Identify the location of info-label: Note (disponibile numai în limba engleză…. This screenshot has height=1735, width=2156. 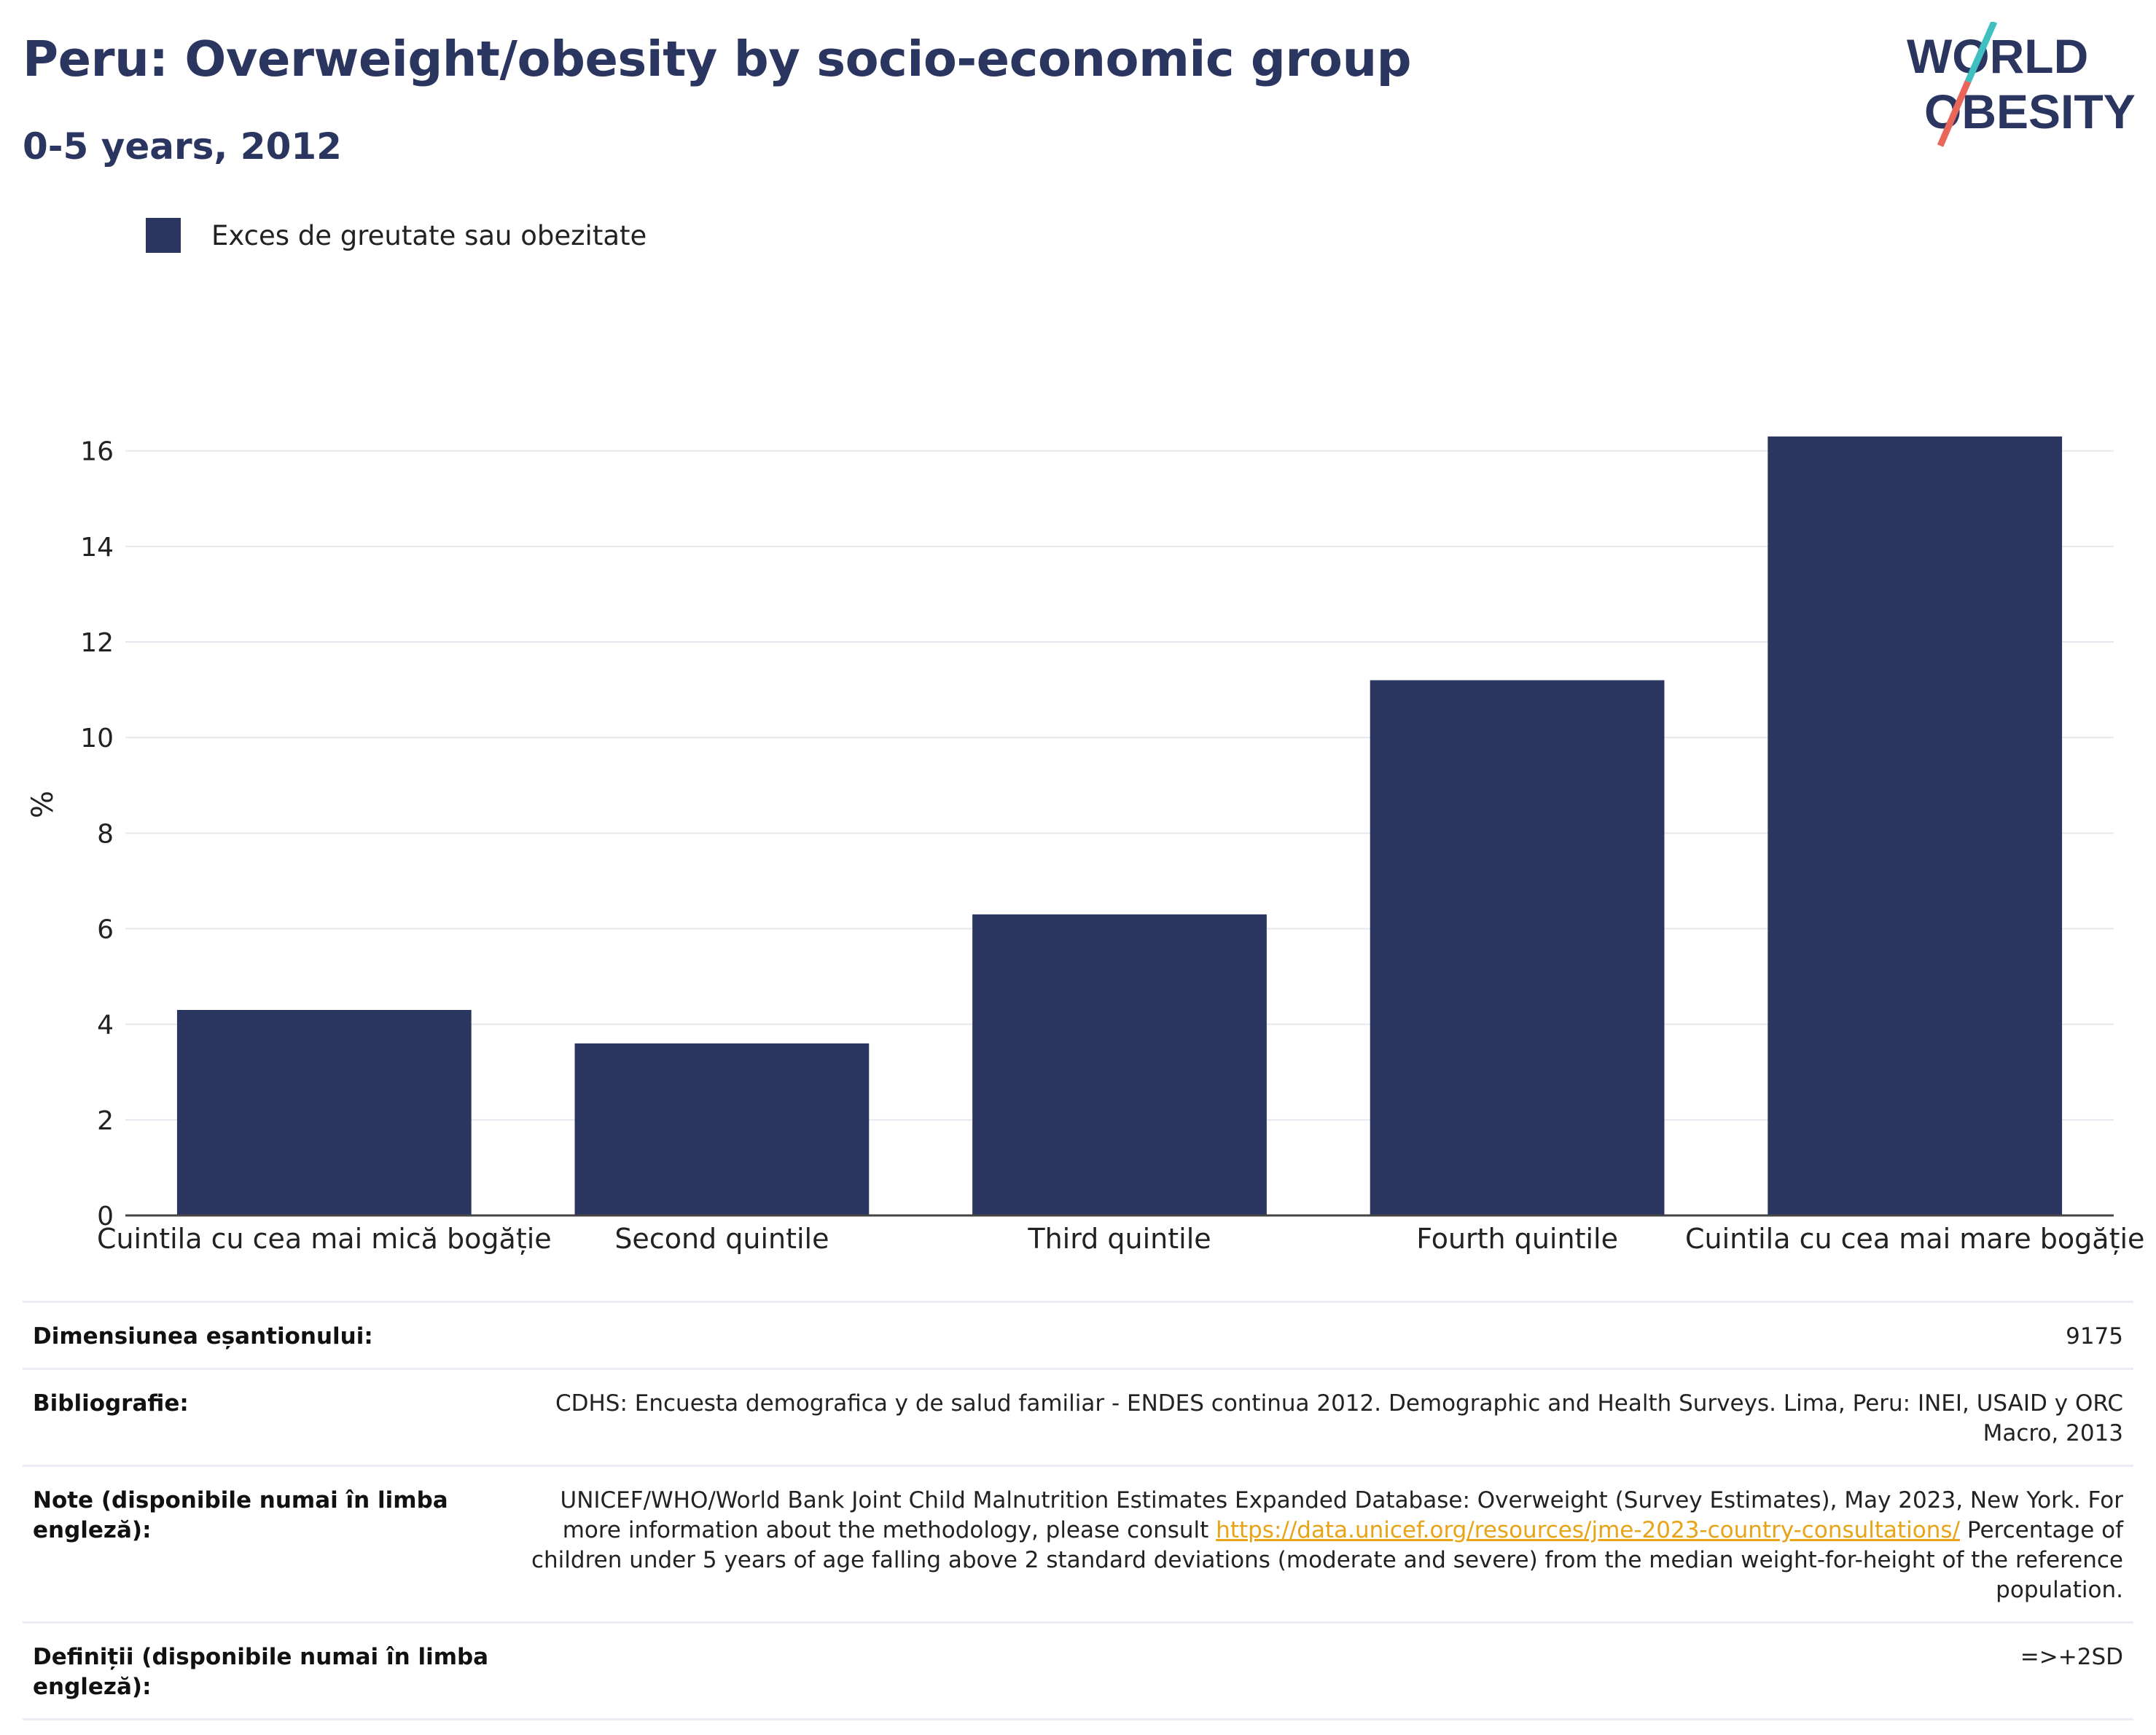
(240, 1515).